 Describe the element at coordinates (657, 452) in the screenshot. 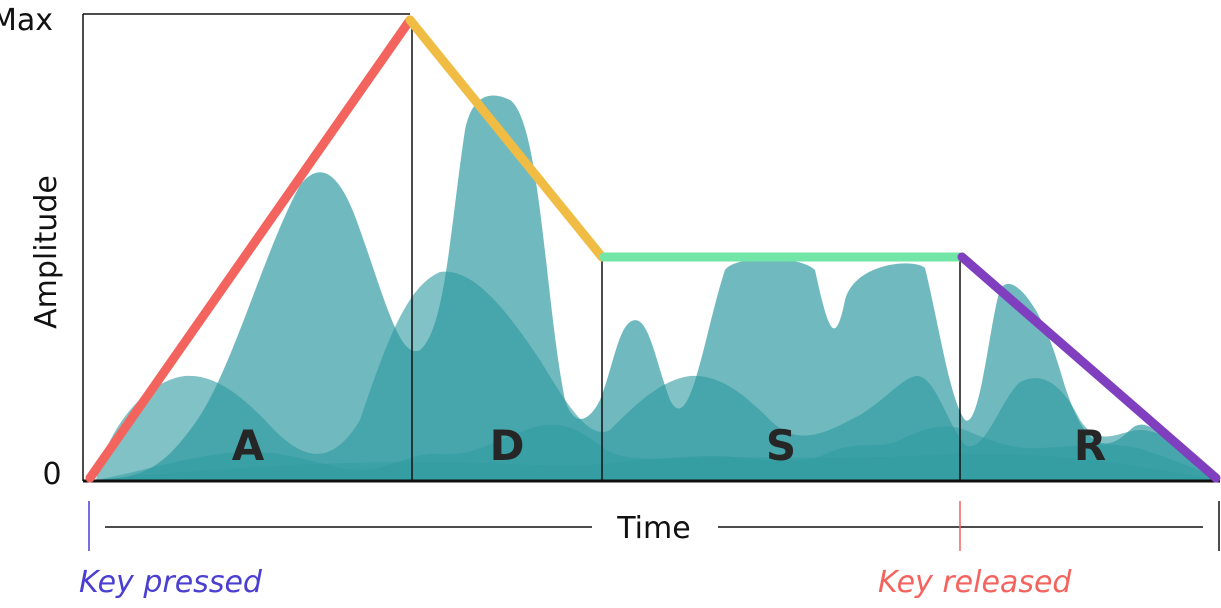

I see `wave-layer-small` at that location.